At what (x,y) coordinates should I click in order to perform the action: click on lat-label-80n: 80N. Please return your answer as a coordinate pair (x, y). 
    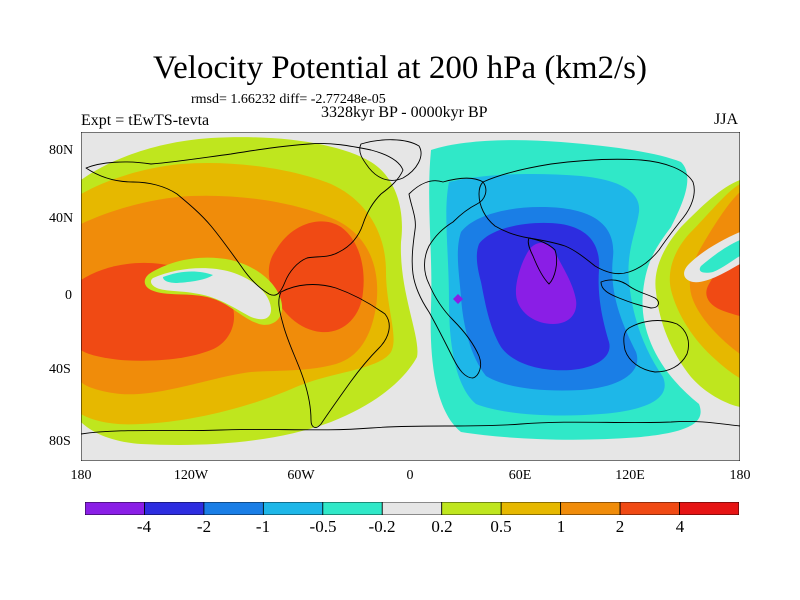
    Looking at the image, I should click on (61, 150).